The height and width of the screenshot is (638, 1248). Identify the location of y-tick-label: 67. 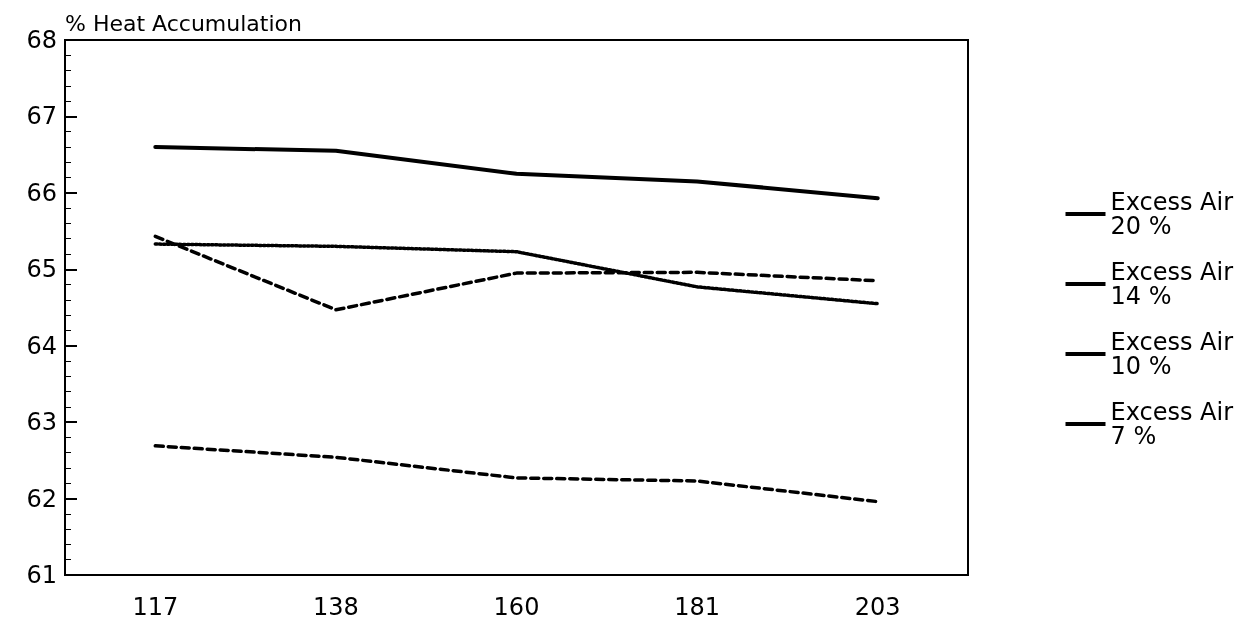
(41, 116).